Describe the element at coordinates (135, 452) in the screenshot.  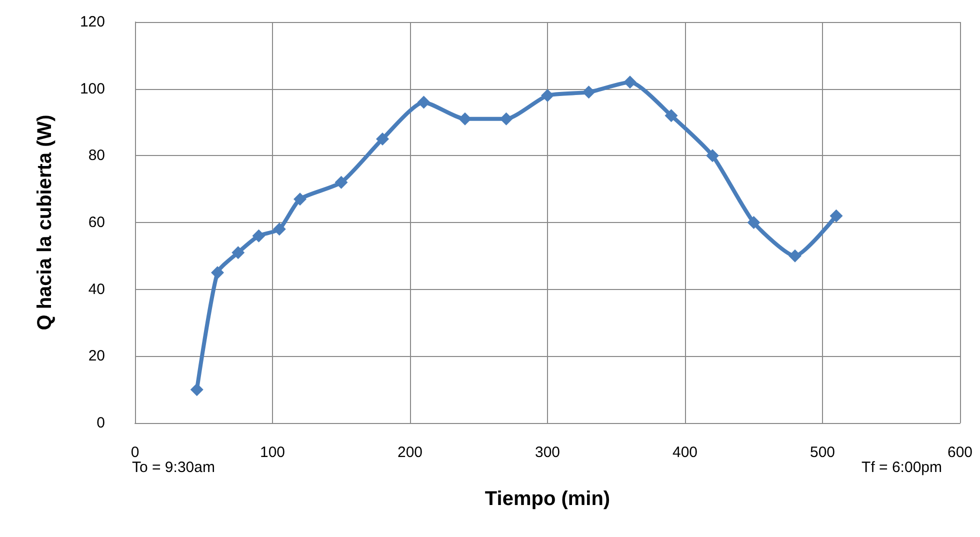
I see `x-tick-label: 0` at that location.